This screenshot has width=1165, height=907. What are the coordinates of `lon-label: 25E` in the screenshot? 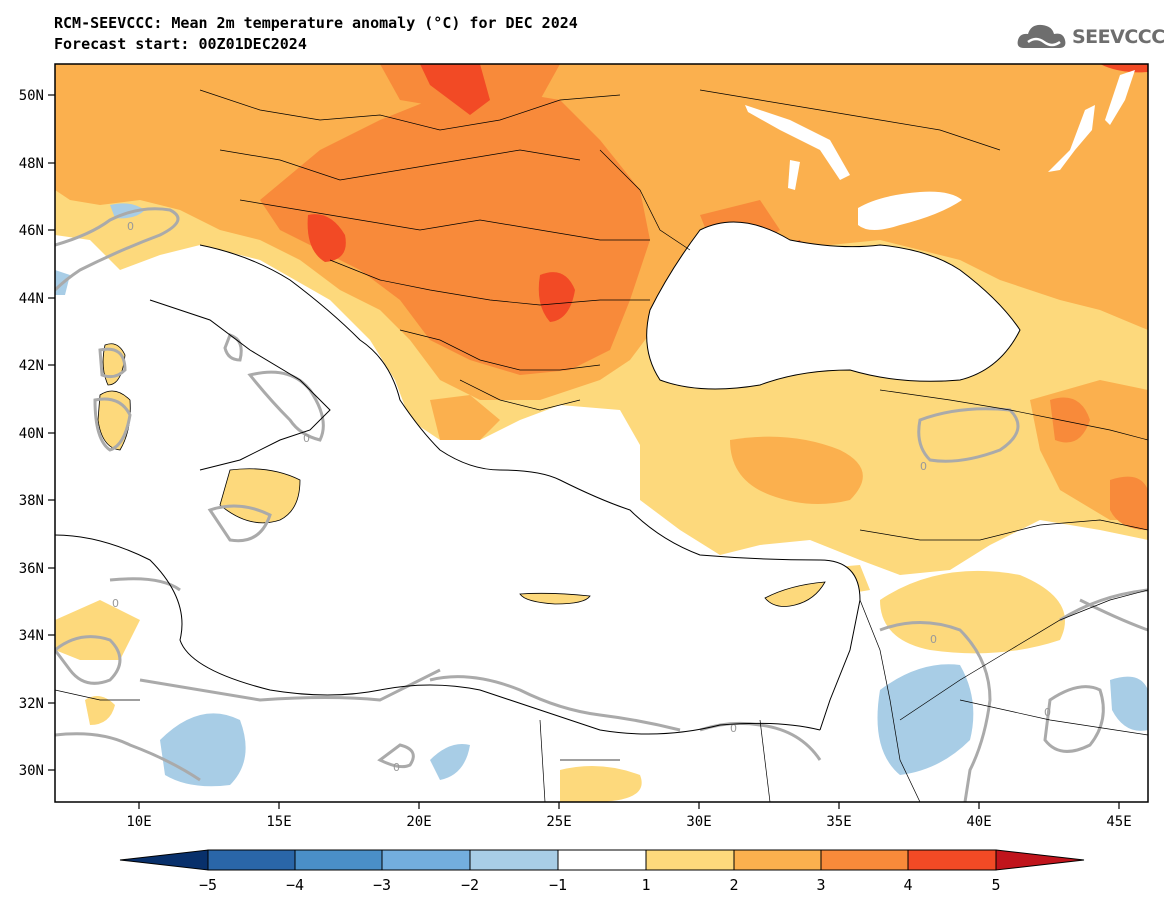 It's located at (558, 822).